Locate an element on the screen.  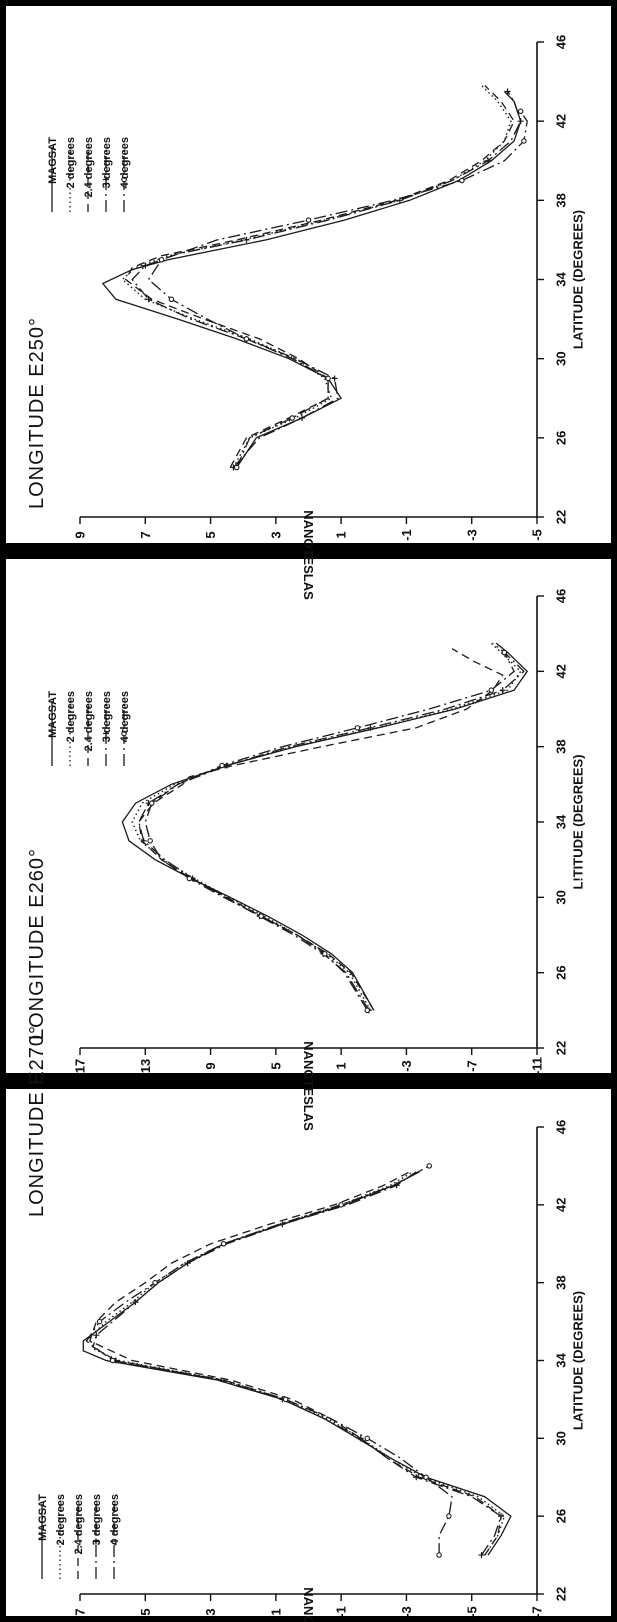
legend-label: 4 degrees is located at coordinates (125, 162).